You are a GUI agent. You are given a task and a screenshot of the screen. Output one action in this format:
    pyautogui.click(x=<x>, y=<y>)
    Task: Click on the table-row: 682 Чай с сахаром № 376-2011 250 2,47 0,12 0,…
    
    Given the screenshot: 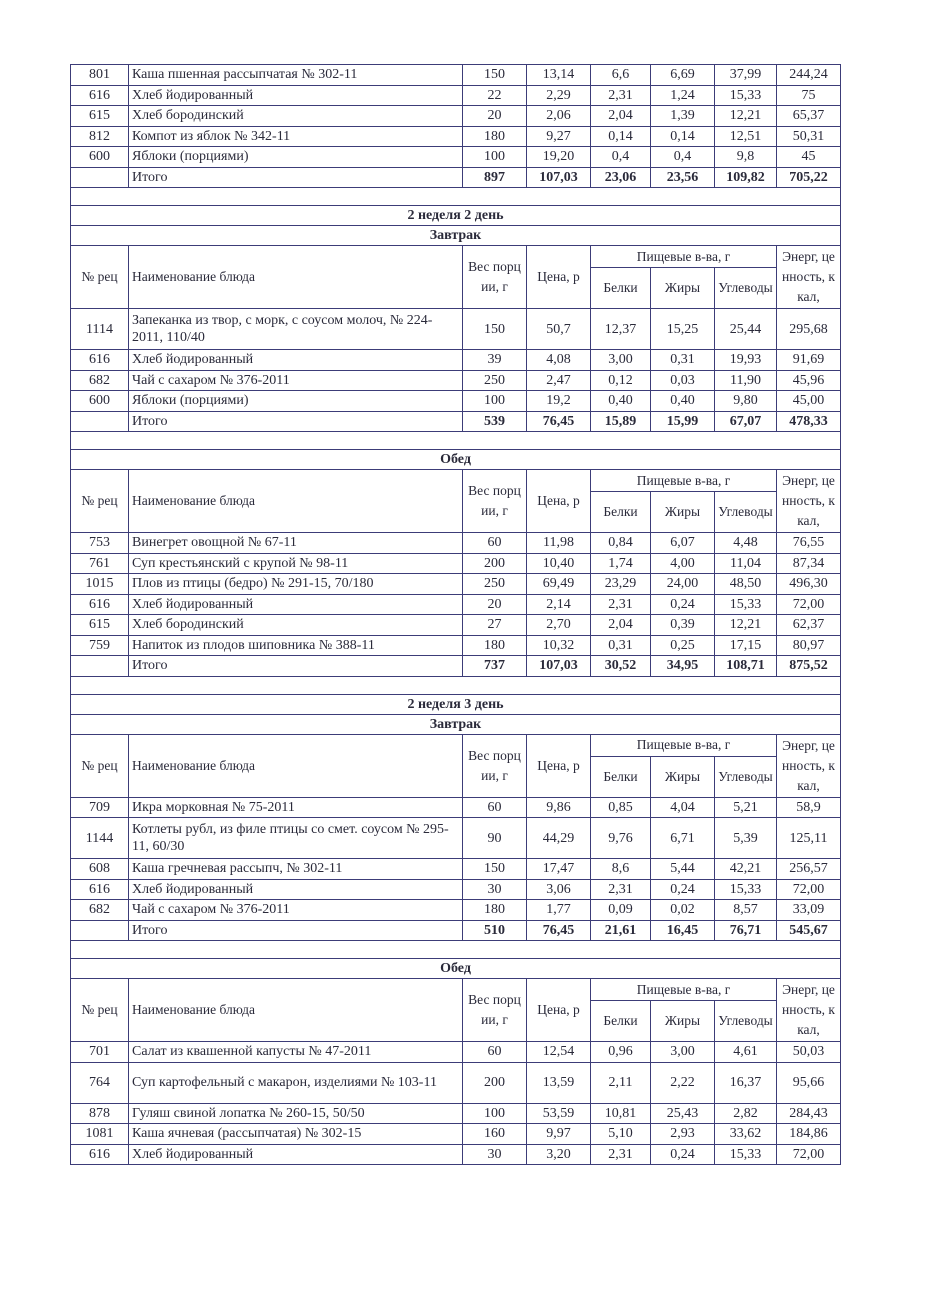 What is the action you would take?
    pyautogui.click(x=455, y=380)
    